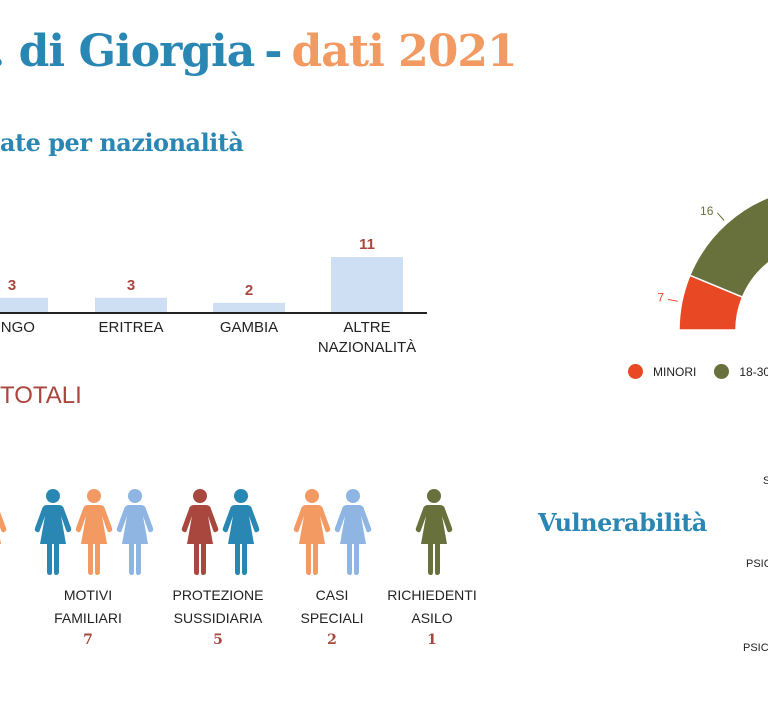 The width and height of the screenshot is (768, 706). What do you see at coordinates (213, 285) in the screenshot?
I see `nationality-bar-chart` at bounding box center [213, 285].